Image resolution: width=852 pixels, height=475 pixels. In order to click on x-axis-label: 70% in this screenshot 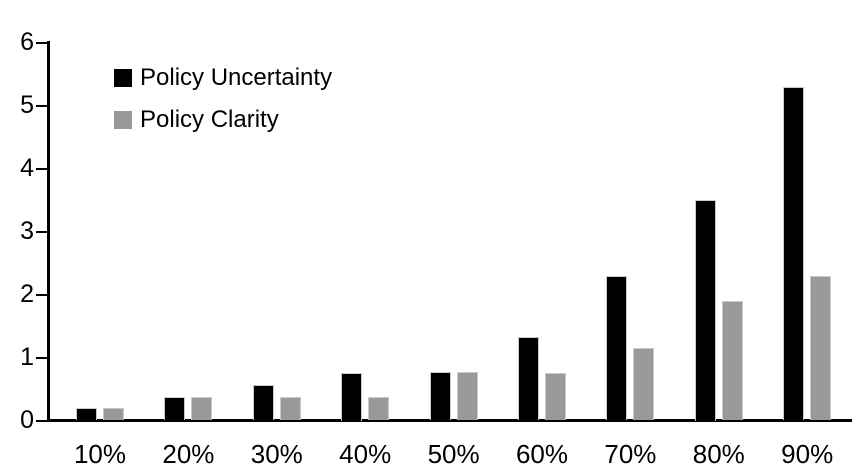, I will do `click(630, 454)`.